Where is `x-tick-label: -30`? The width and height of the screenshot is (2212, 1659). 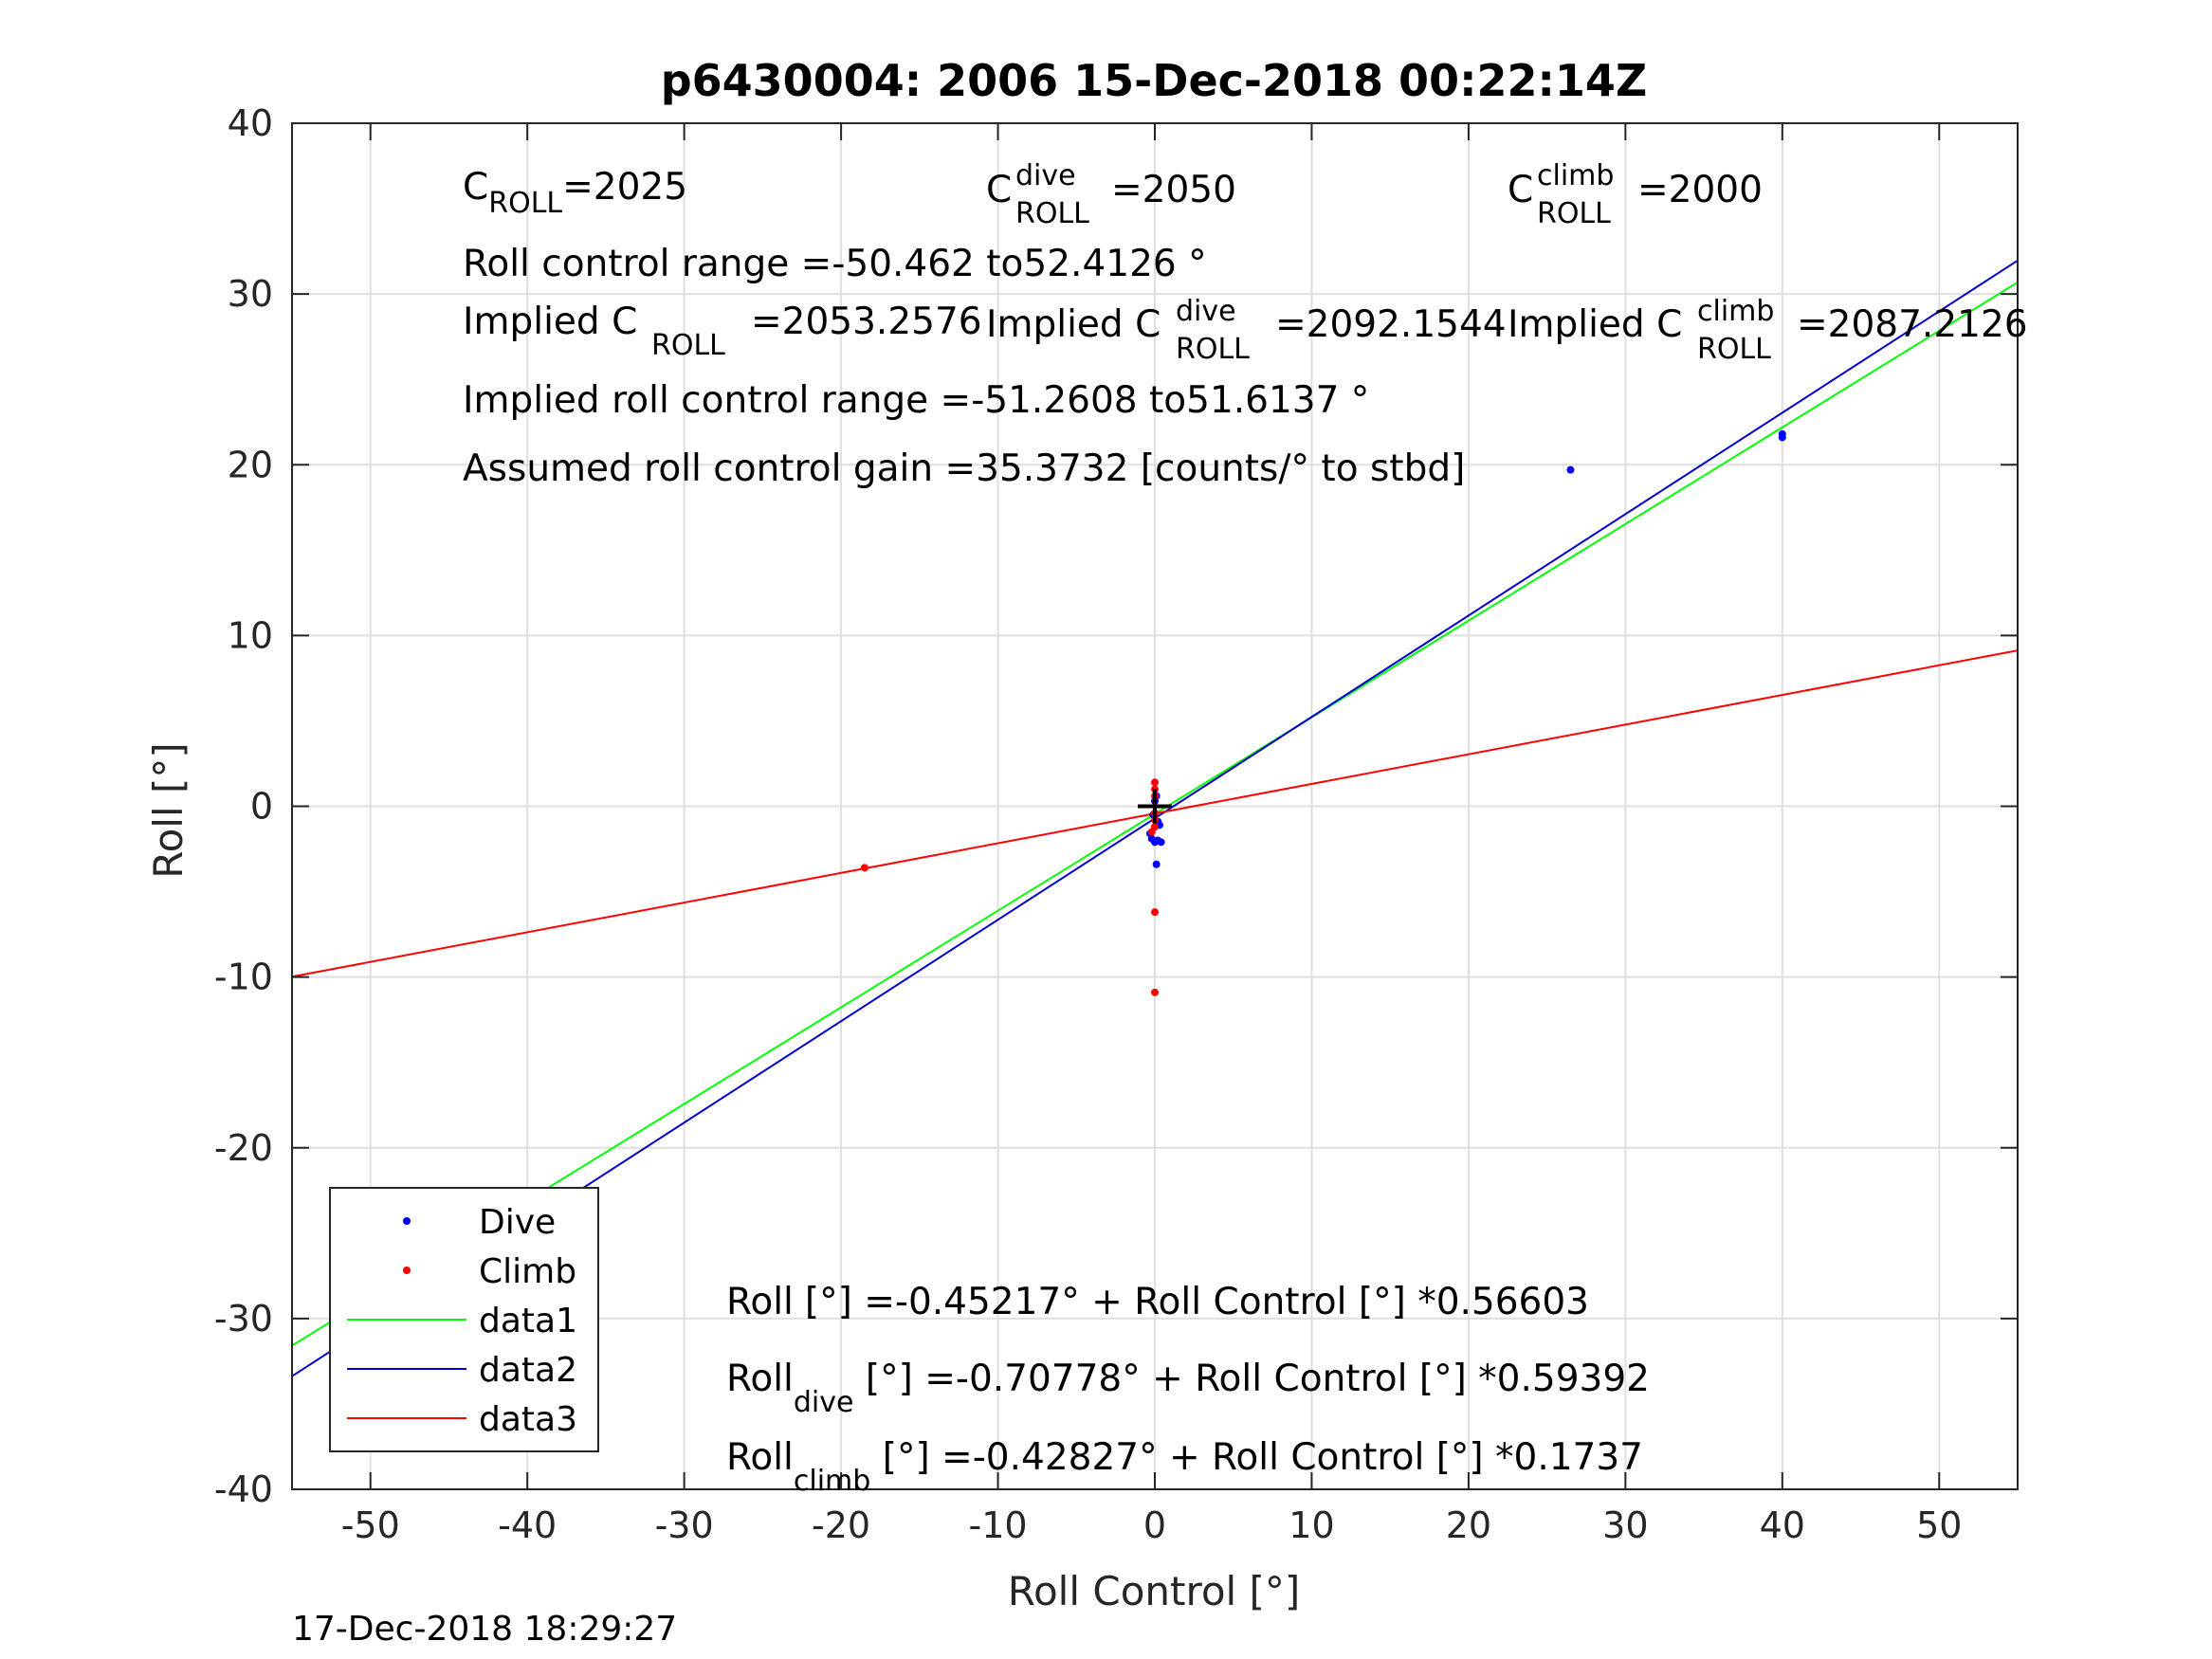 x-tick-label: -30 is located at coordinates (684, 1525).